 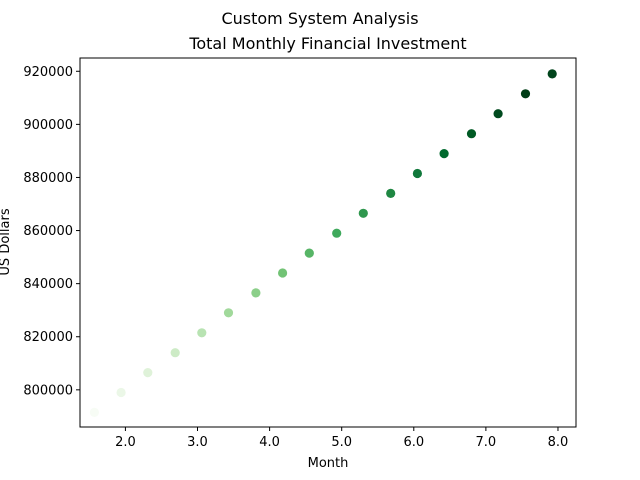 I want to click on y-tick-label: 900000, so click(x=48, y=125).